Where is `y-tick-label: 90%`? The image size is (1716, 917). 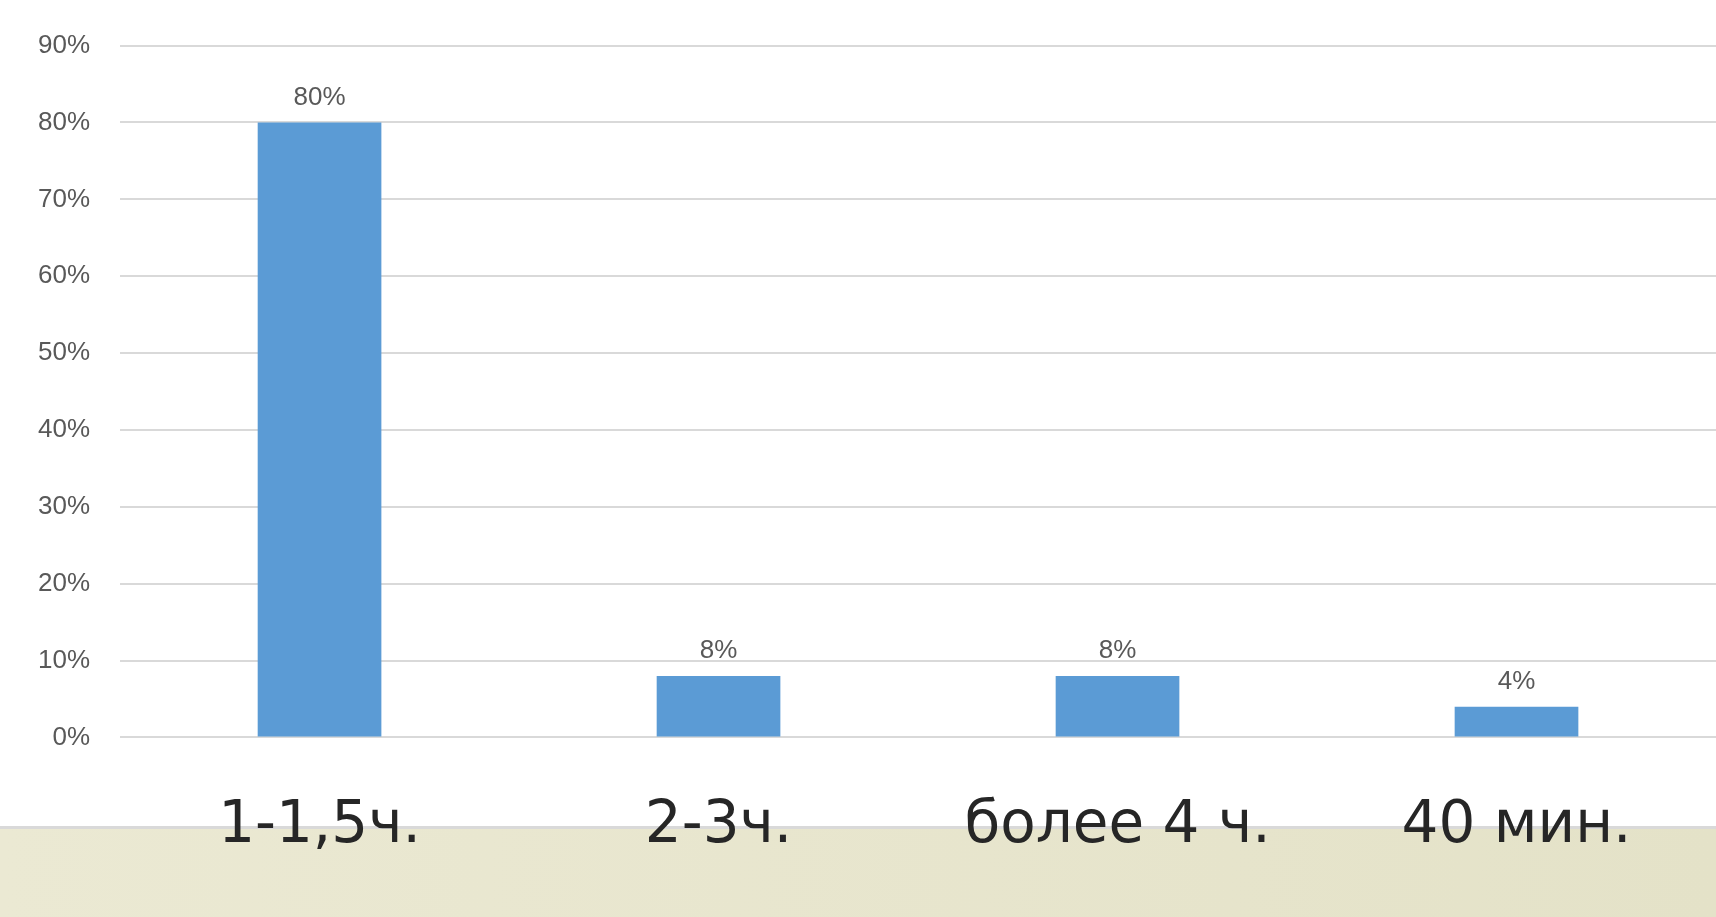
y-tick-label: 90% is located at coordinates (64, 43).